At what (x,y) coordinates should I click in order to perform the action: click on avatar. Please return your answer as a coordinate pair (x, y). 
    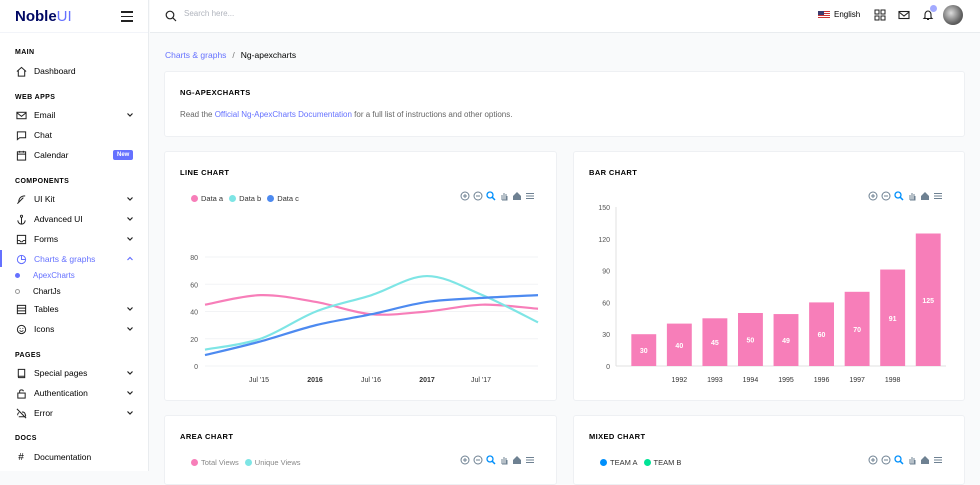
    Looking at the image, I should click on (953, 15).